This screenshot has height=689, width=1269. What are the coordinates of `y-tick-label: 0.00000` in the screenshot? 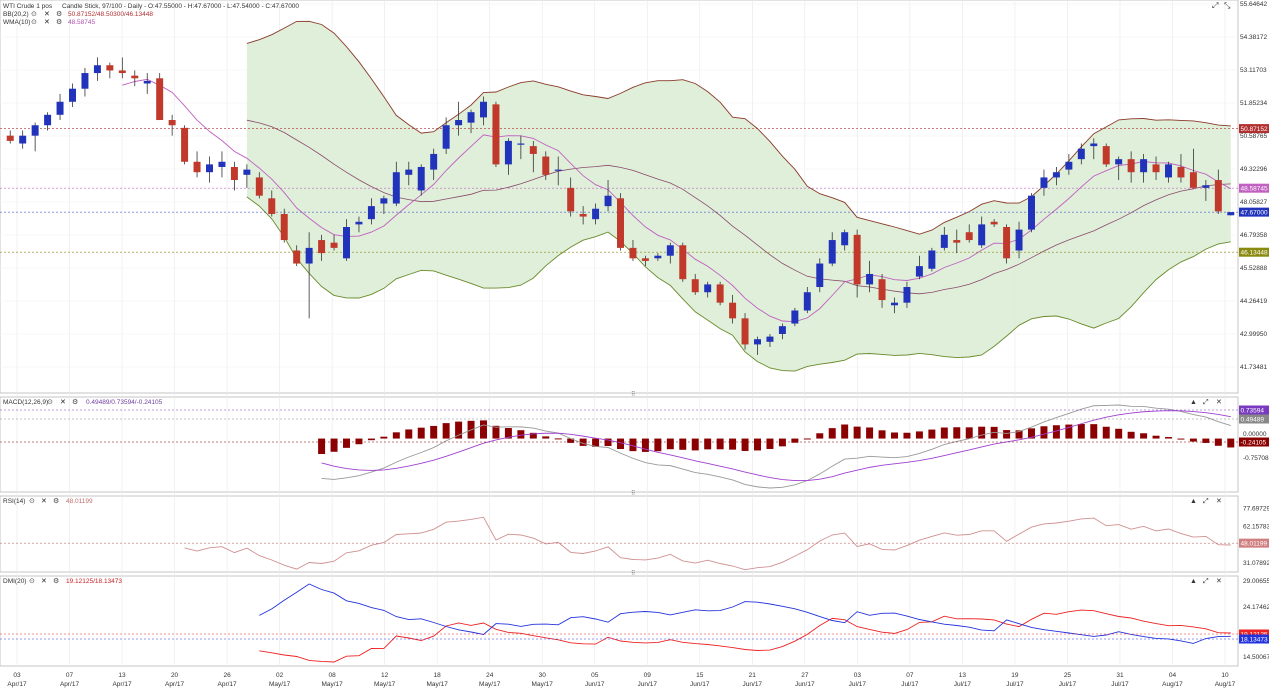 It's located at (1255, 434).